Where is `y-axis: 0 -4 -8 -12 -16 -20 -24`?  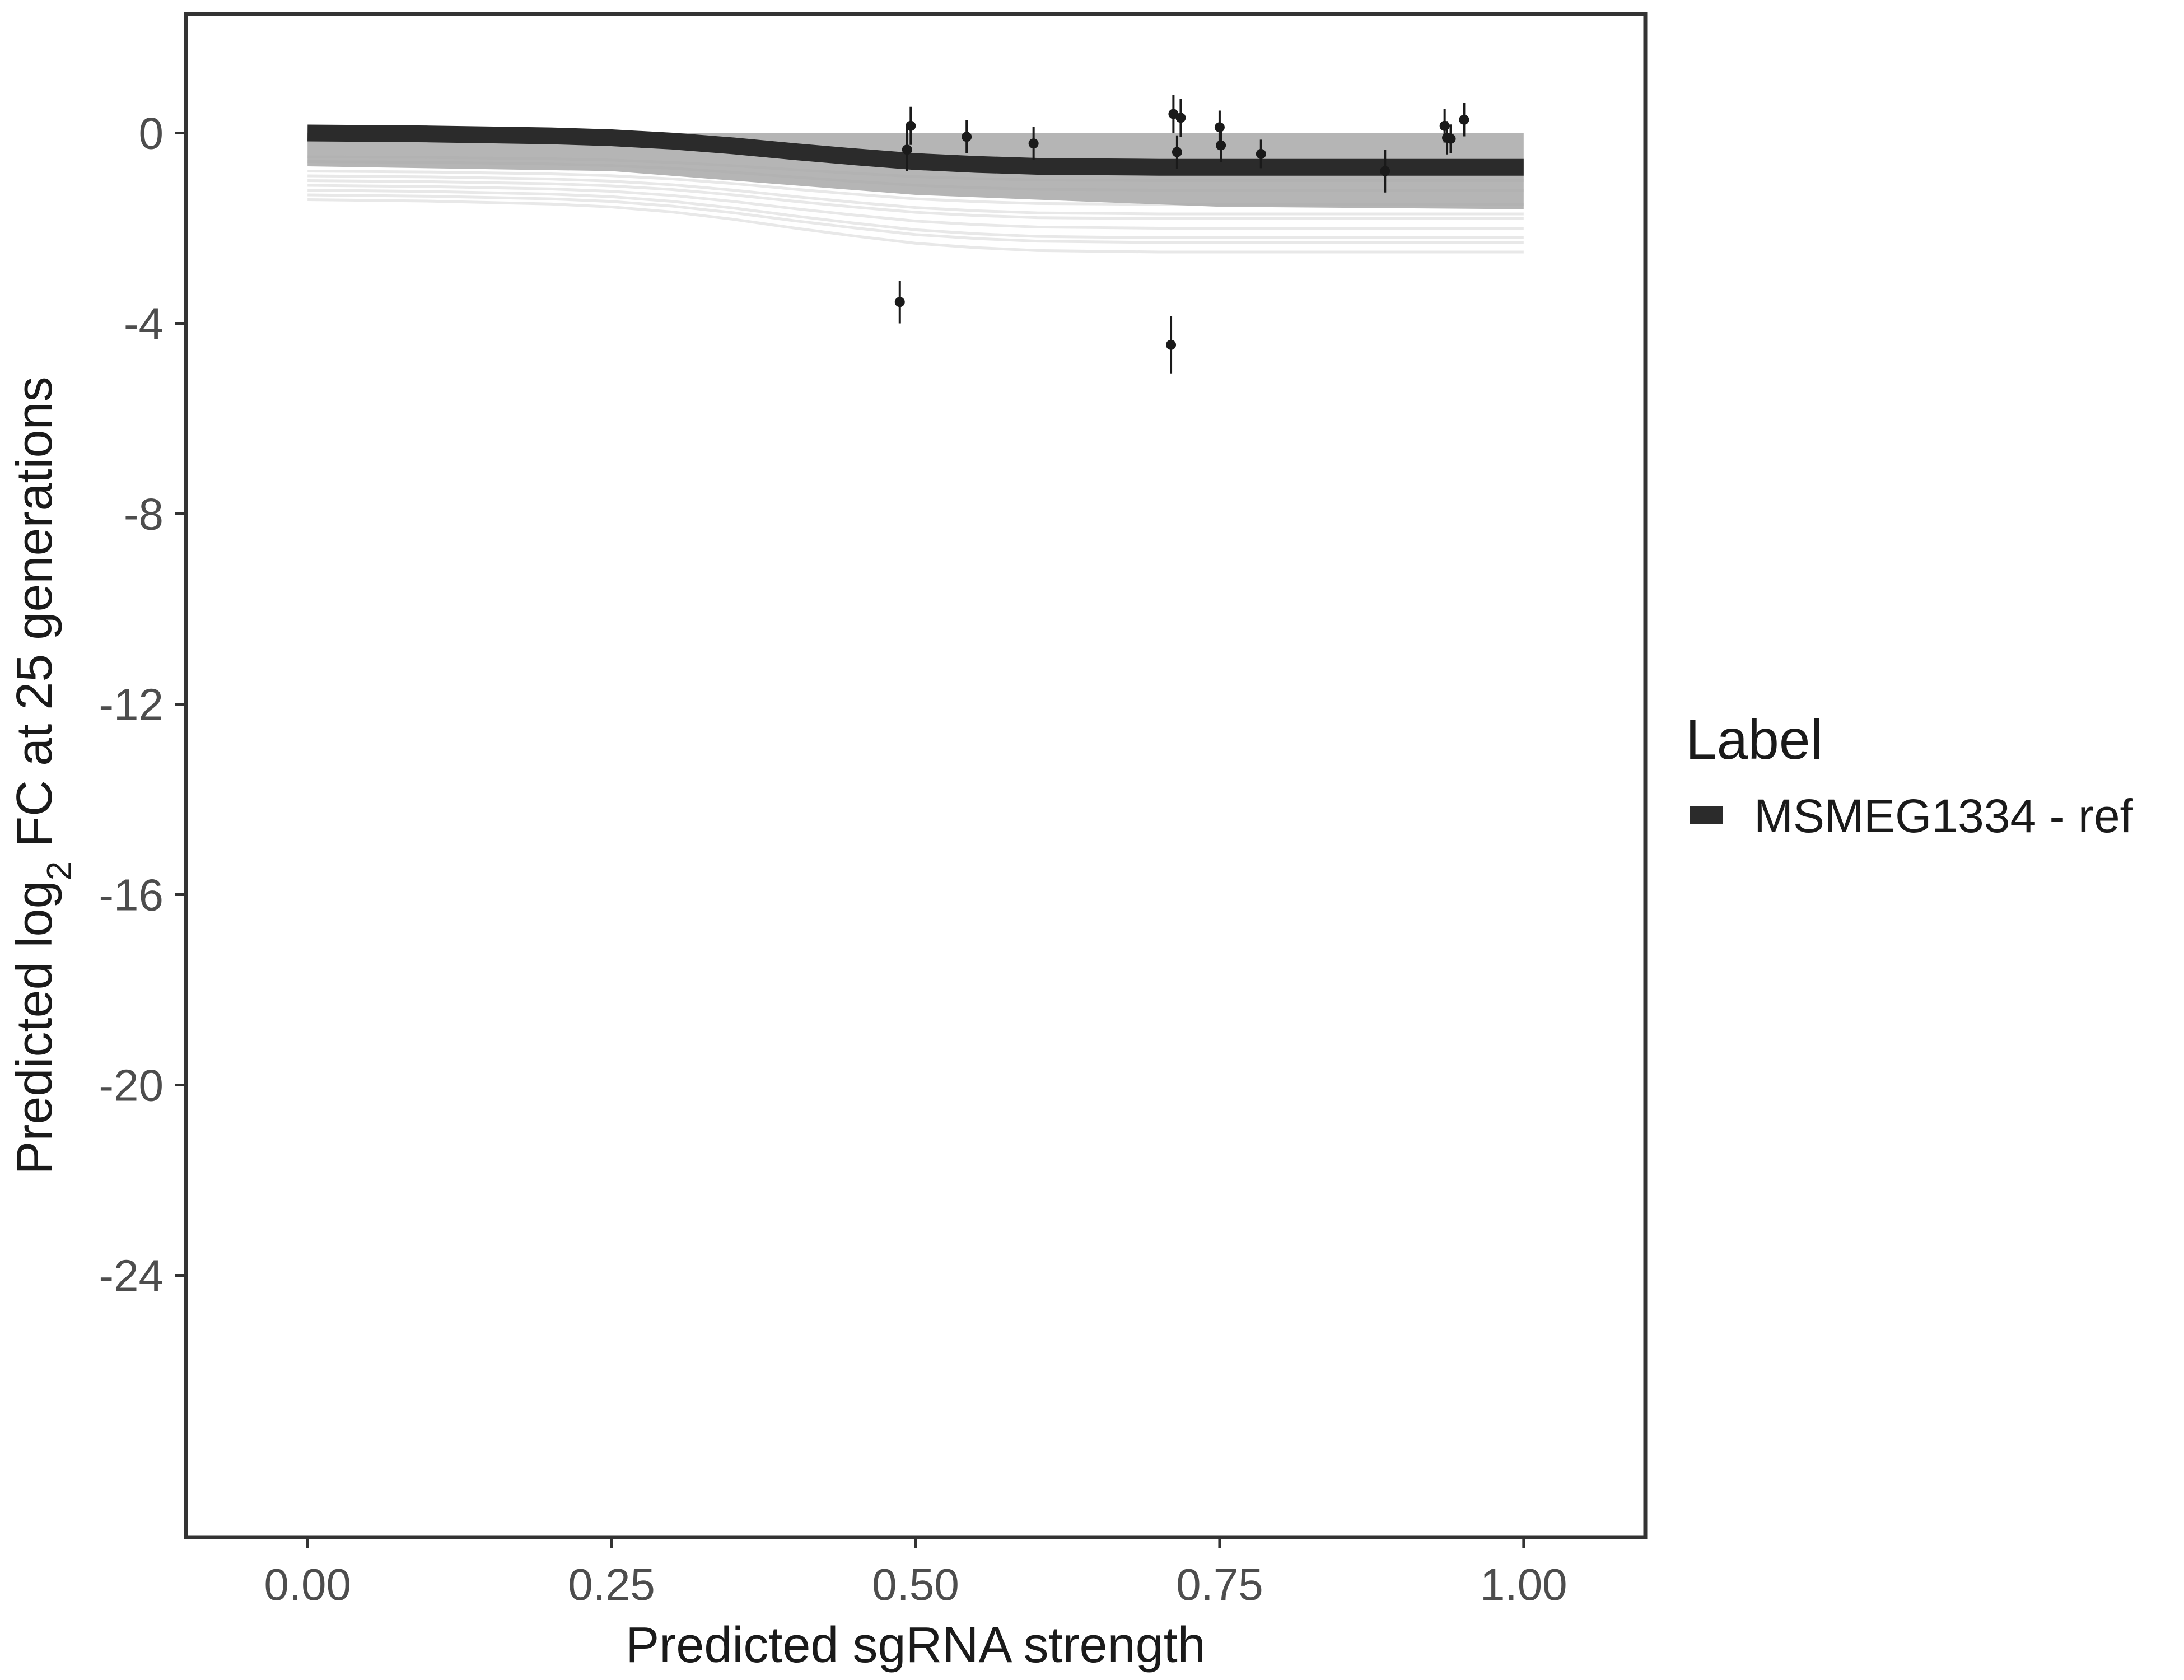 y-axis: 0 -4 -8 -12 -16 -20 -24 is located at coordinates (143, 705).